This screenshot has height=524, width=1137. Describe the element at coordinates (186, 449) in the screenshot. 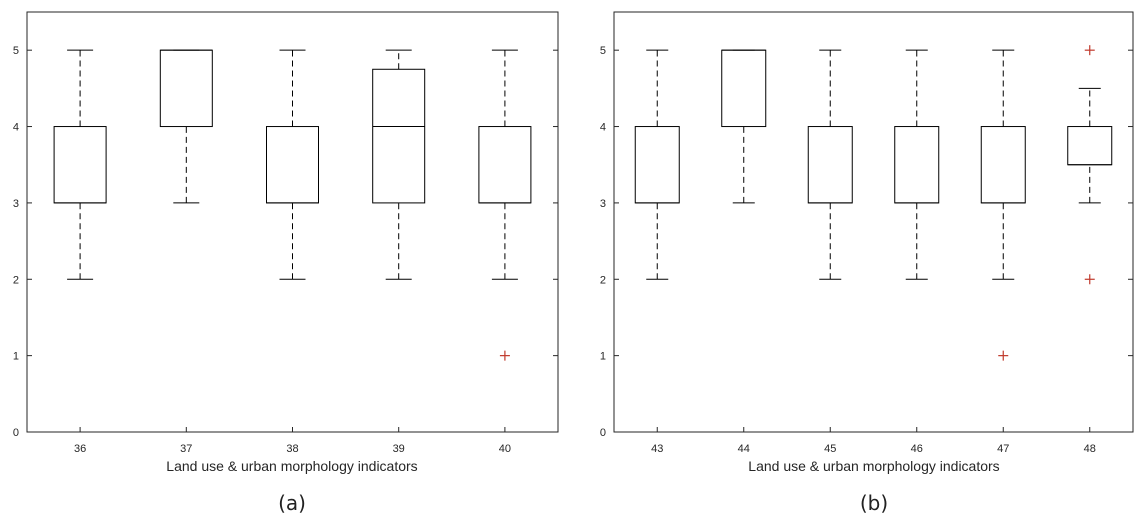

I see `x-tick-label: 37` at that location.